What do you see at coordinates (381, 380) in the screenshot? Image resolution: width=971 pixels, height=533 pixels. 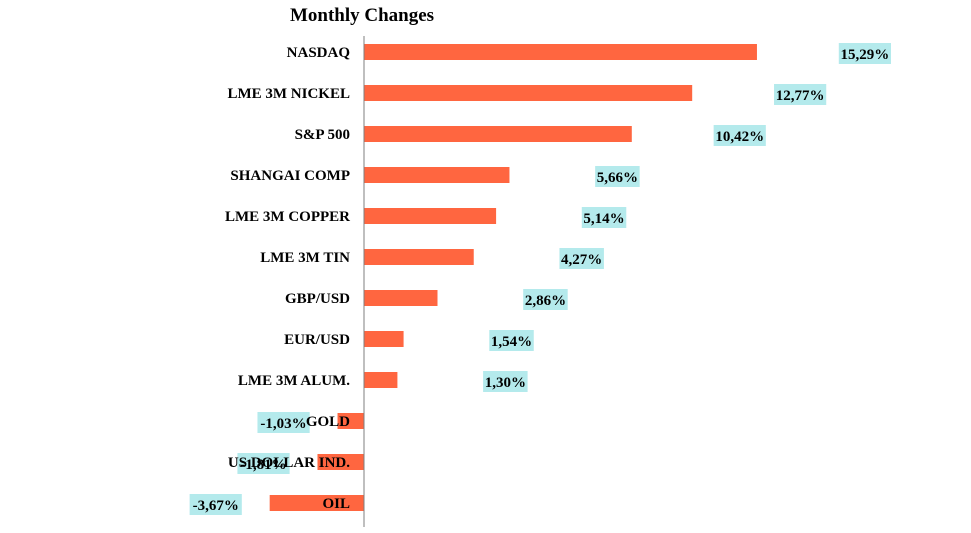 I see `bar-lme-3m-alum` at bounding box center [381, 380].